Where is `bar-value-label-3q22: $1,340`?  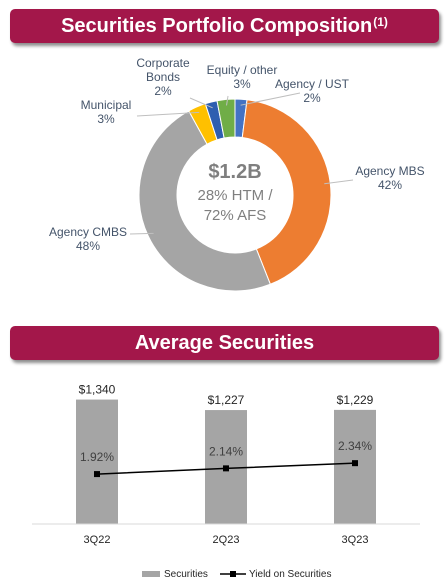
bar-value-label-3q22: $1,340 is located at coordinates (97, 390).